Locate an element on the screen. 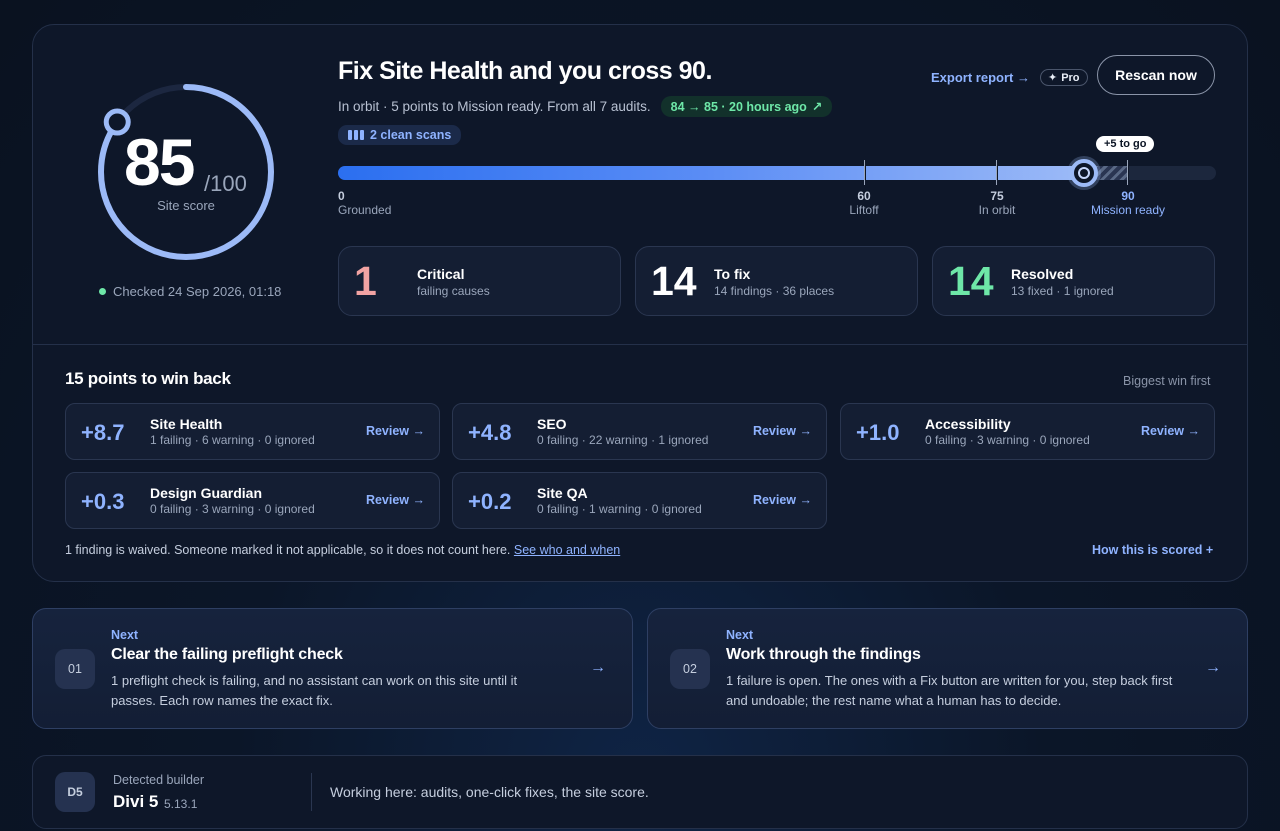 The image size is (1280, 831). pro-badge: ✦ Pro is located at coordinates (1063, 77).